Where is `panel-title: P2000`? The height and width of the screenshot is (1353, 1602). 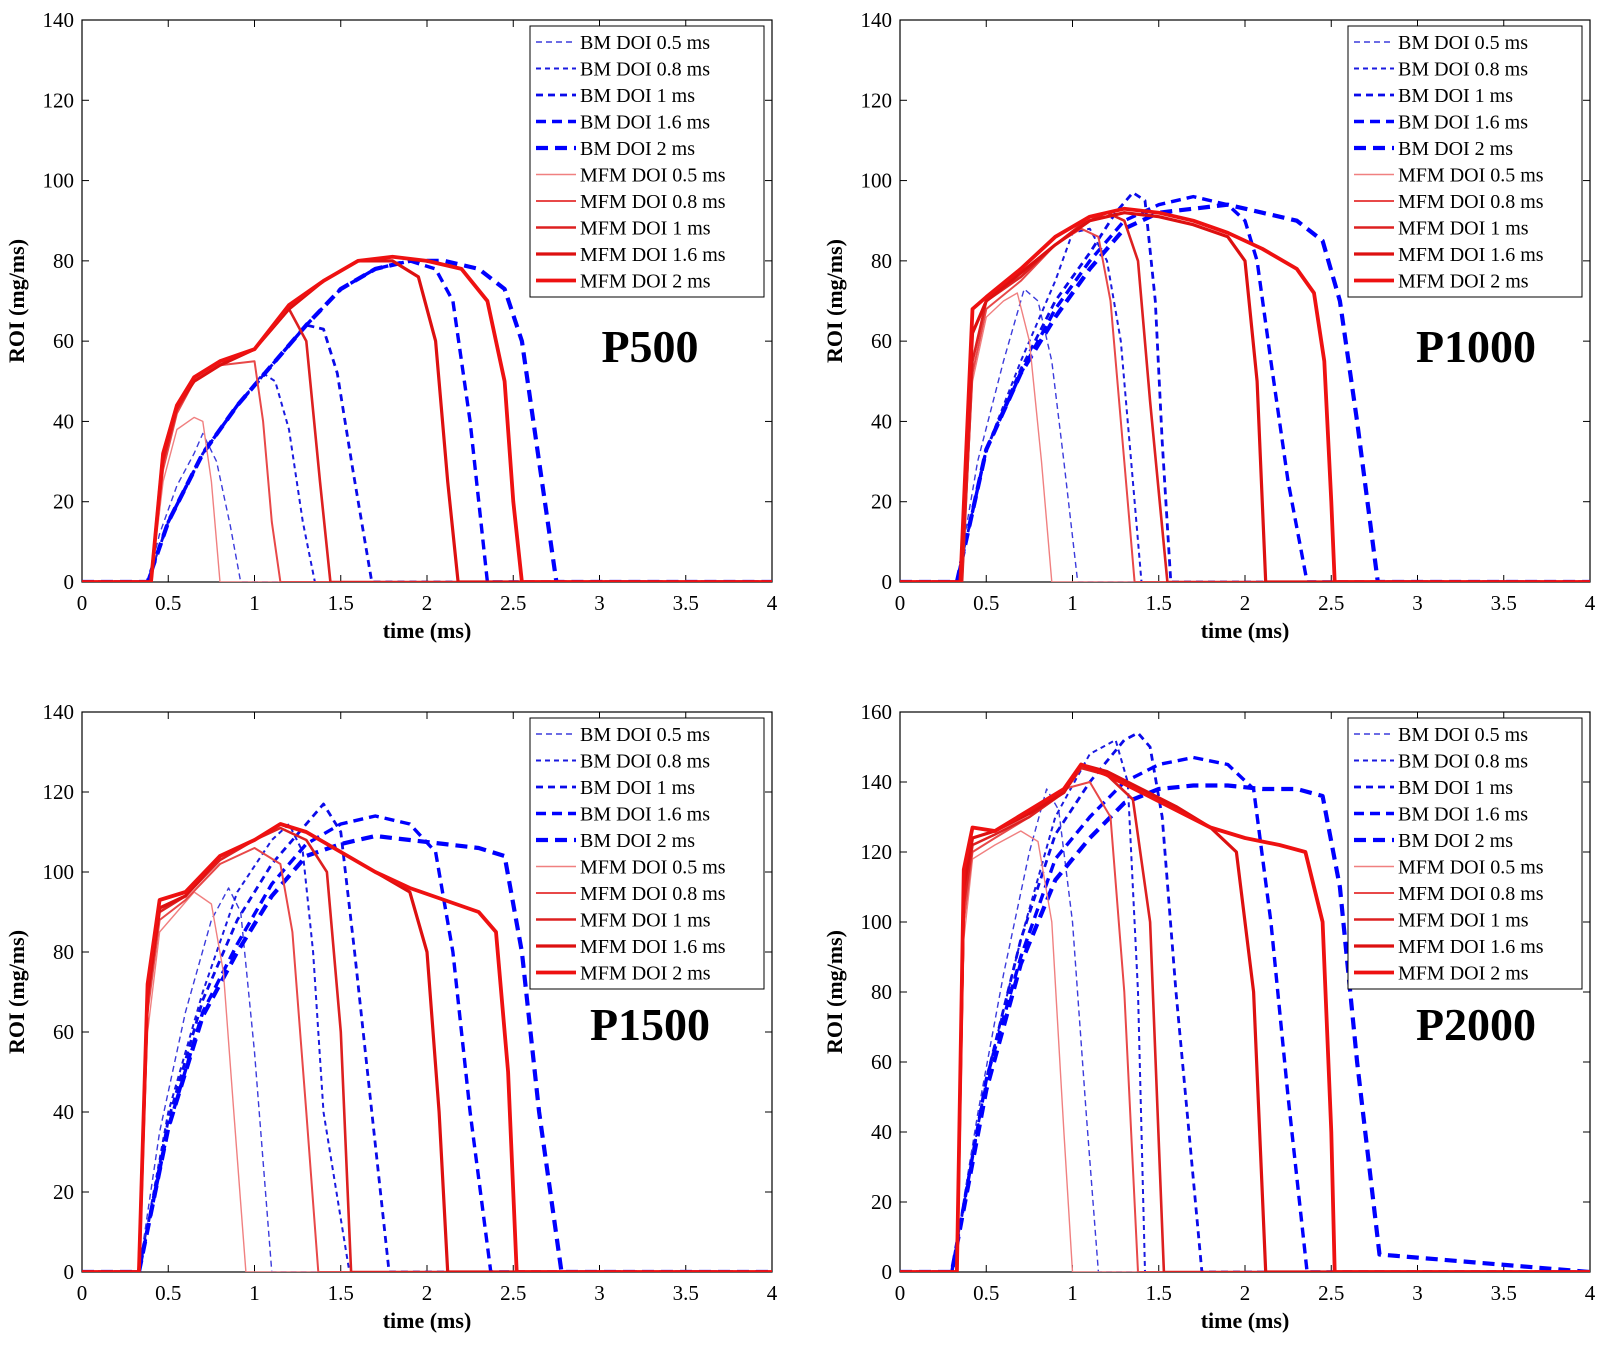
panel-title: P2000 is located at coordinates (1476, 1024).